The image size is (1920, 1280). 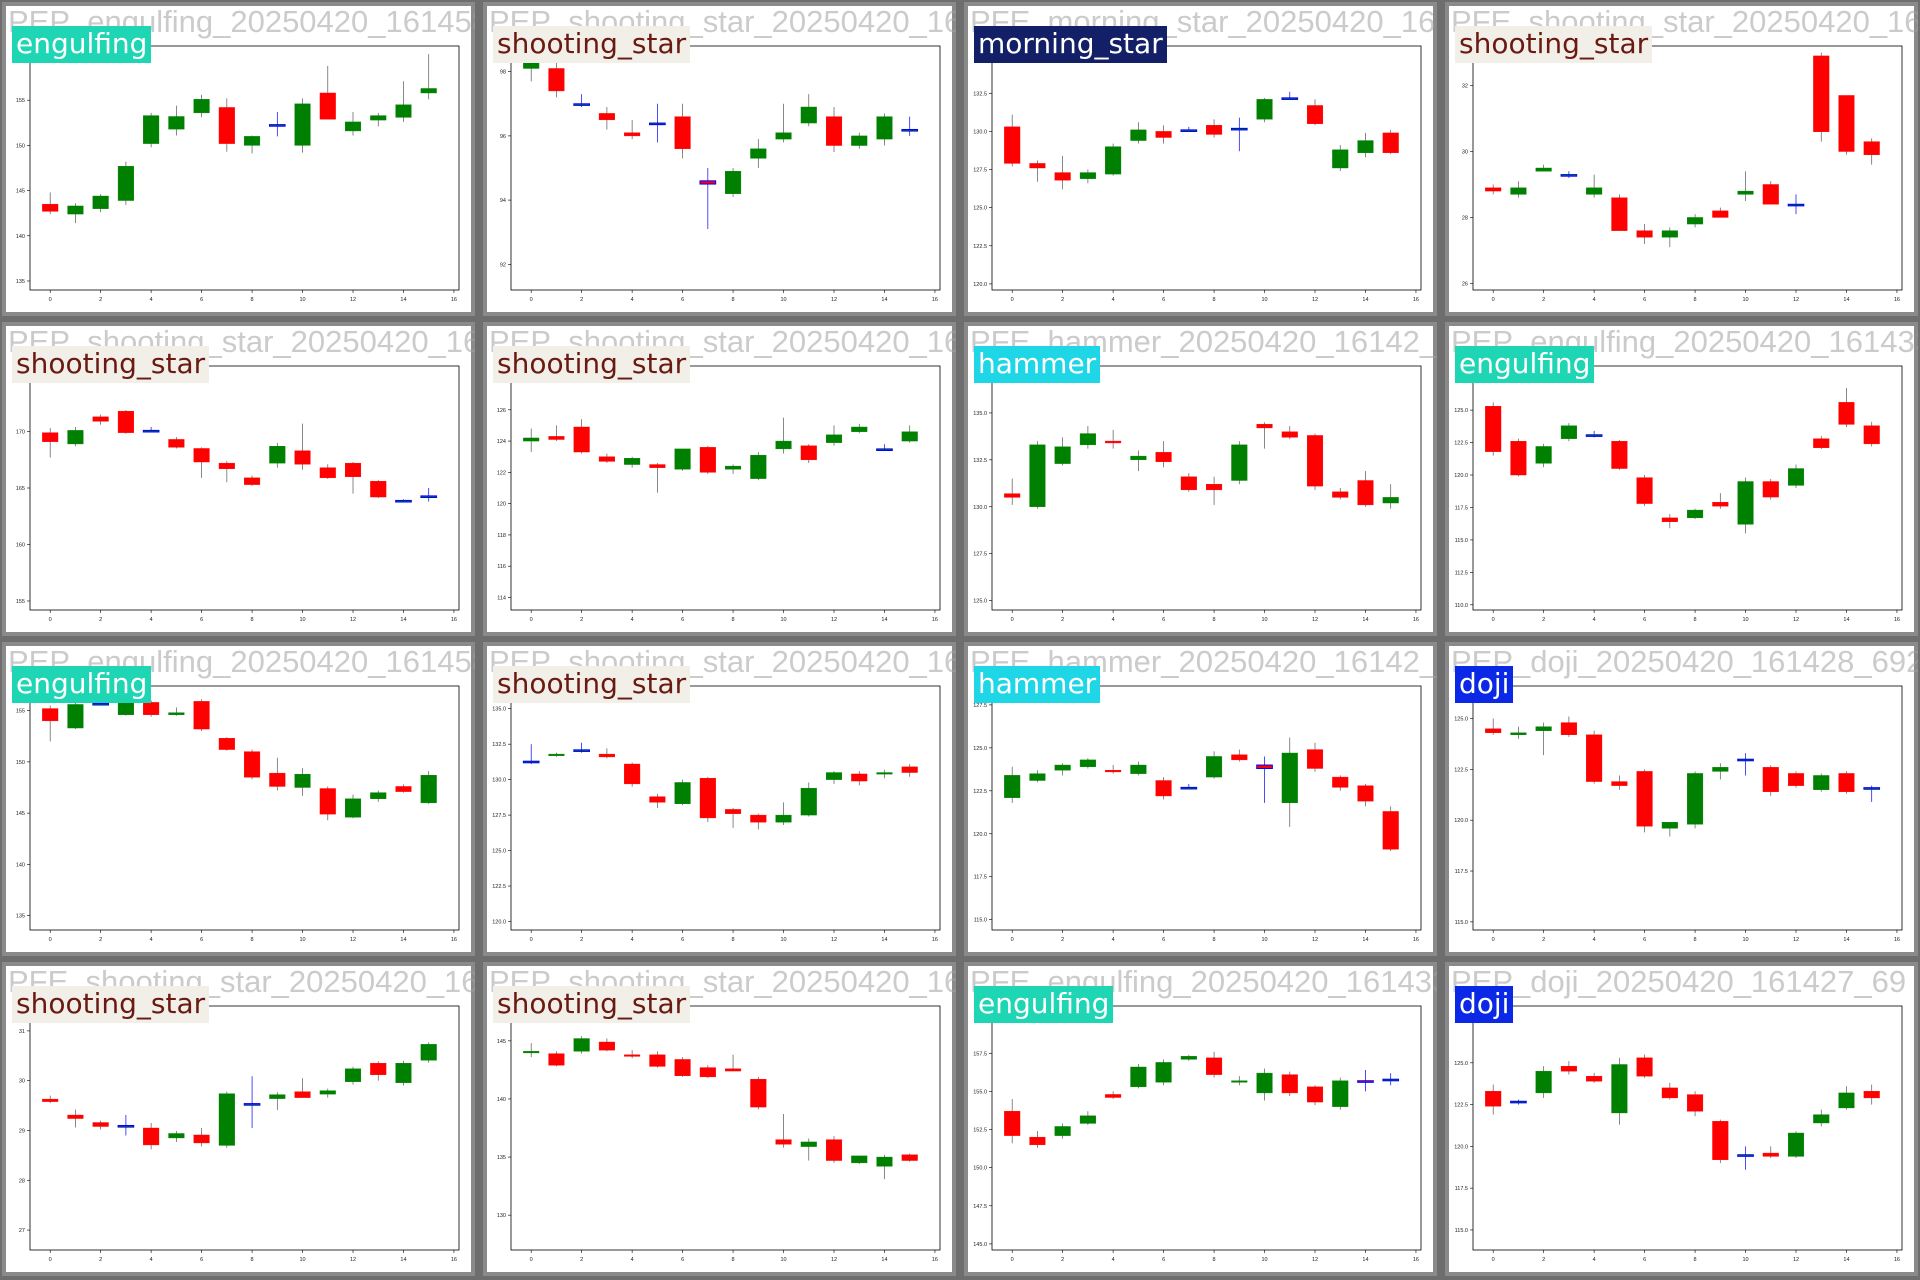 I want to click on y-tick-label: 92, so click(x=503, y=265).